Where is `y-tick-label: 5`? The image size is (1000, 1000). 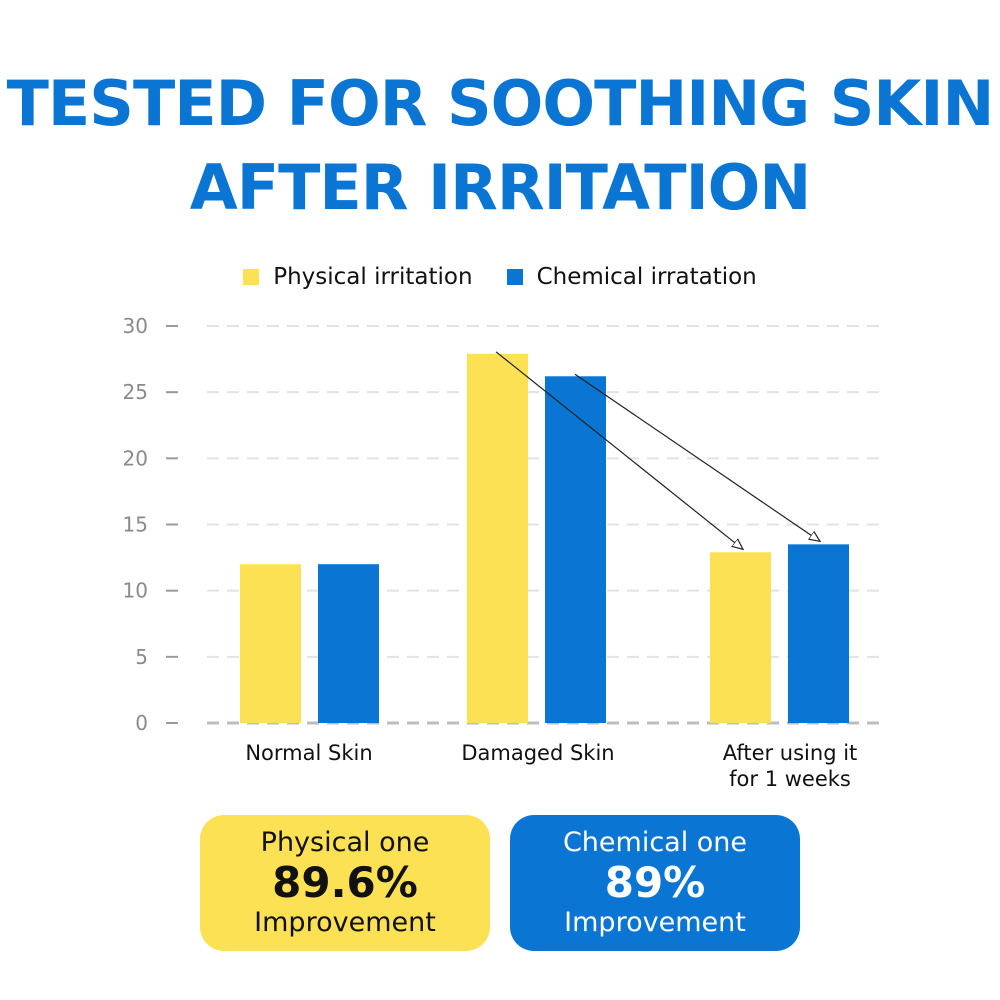
y-tick-label: 5 is located at coordinates (141, 657).